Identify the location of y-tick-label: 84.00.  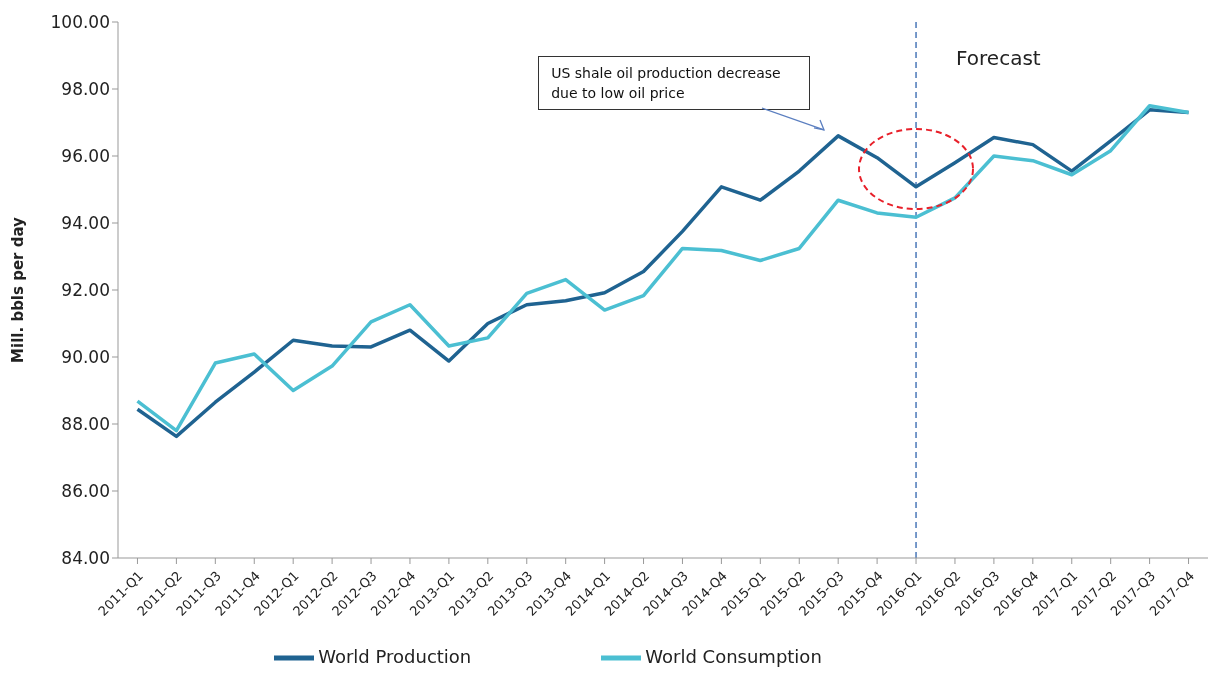
(85, 558).